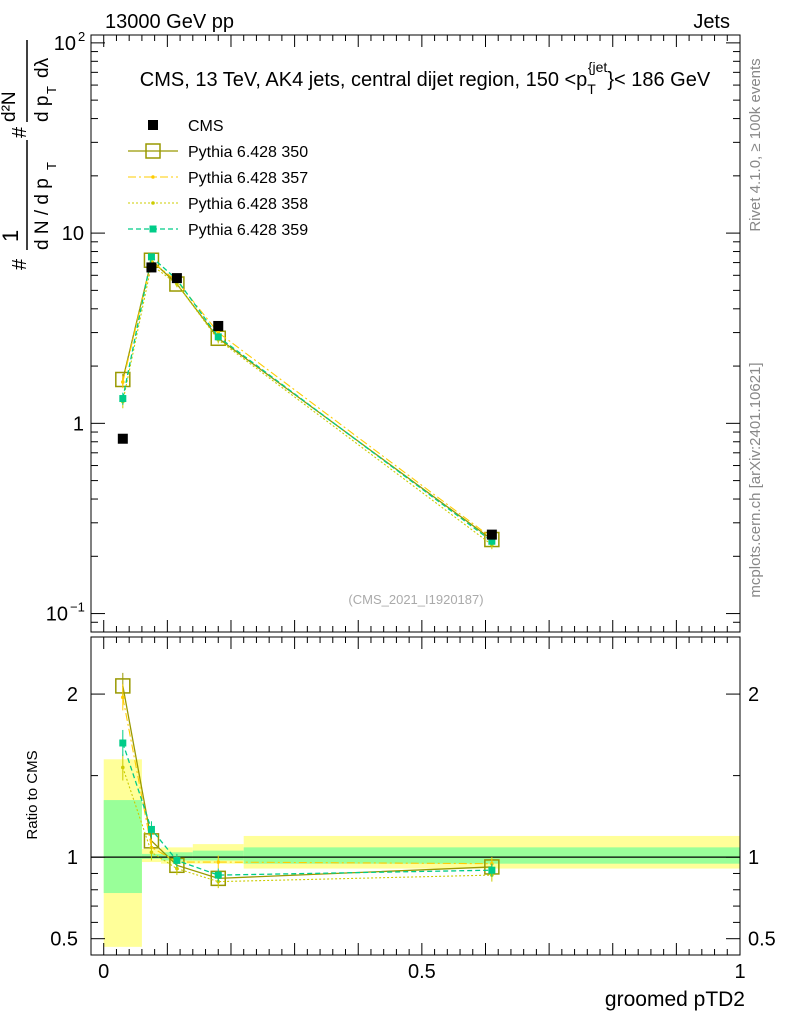 This screenshot has width=786, height=1024. I want to click on legend-entry-p350: Pythia 6.428 350, so click(218, 152).